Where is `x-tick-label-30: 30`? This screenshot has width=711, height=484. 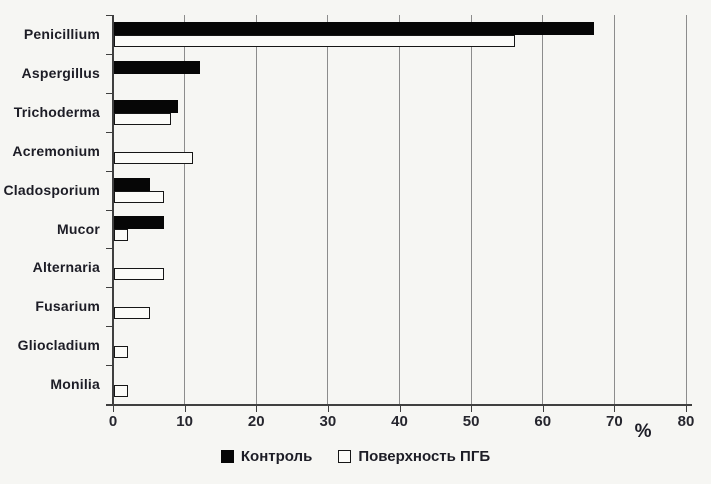 x-tick-label-30: 30 is located at coordinates (328, 421).